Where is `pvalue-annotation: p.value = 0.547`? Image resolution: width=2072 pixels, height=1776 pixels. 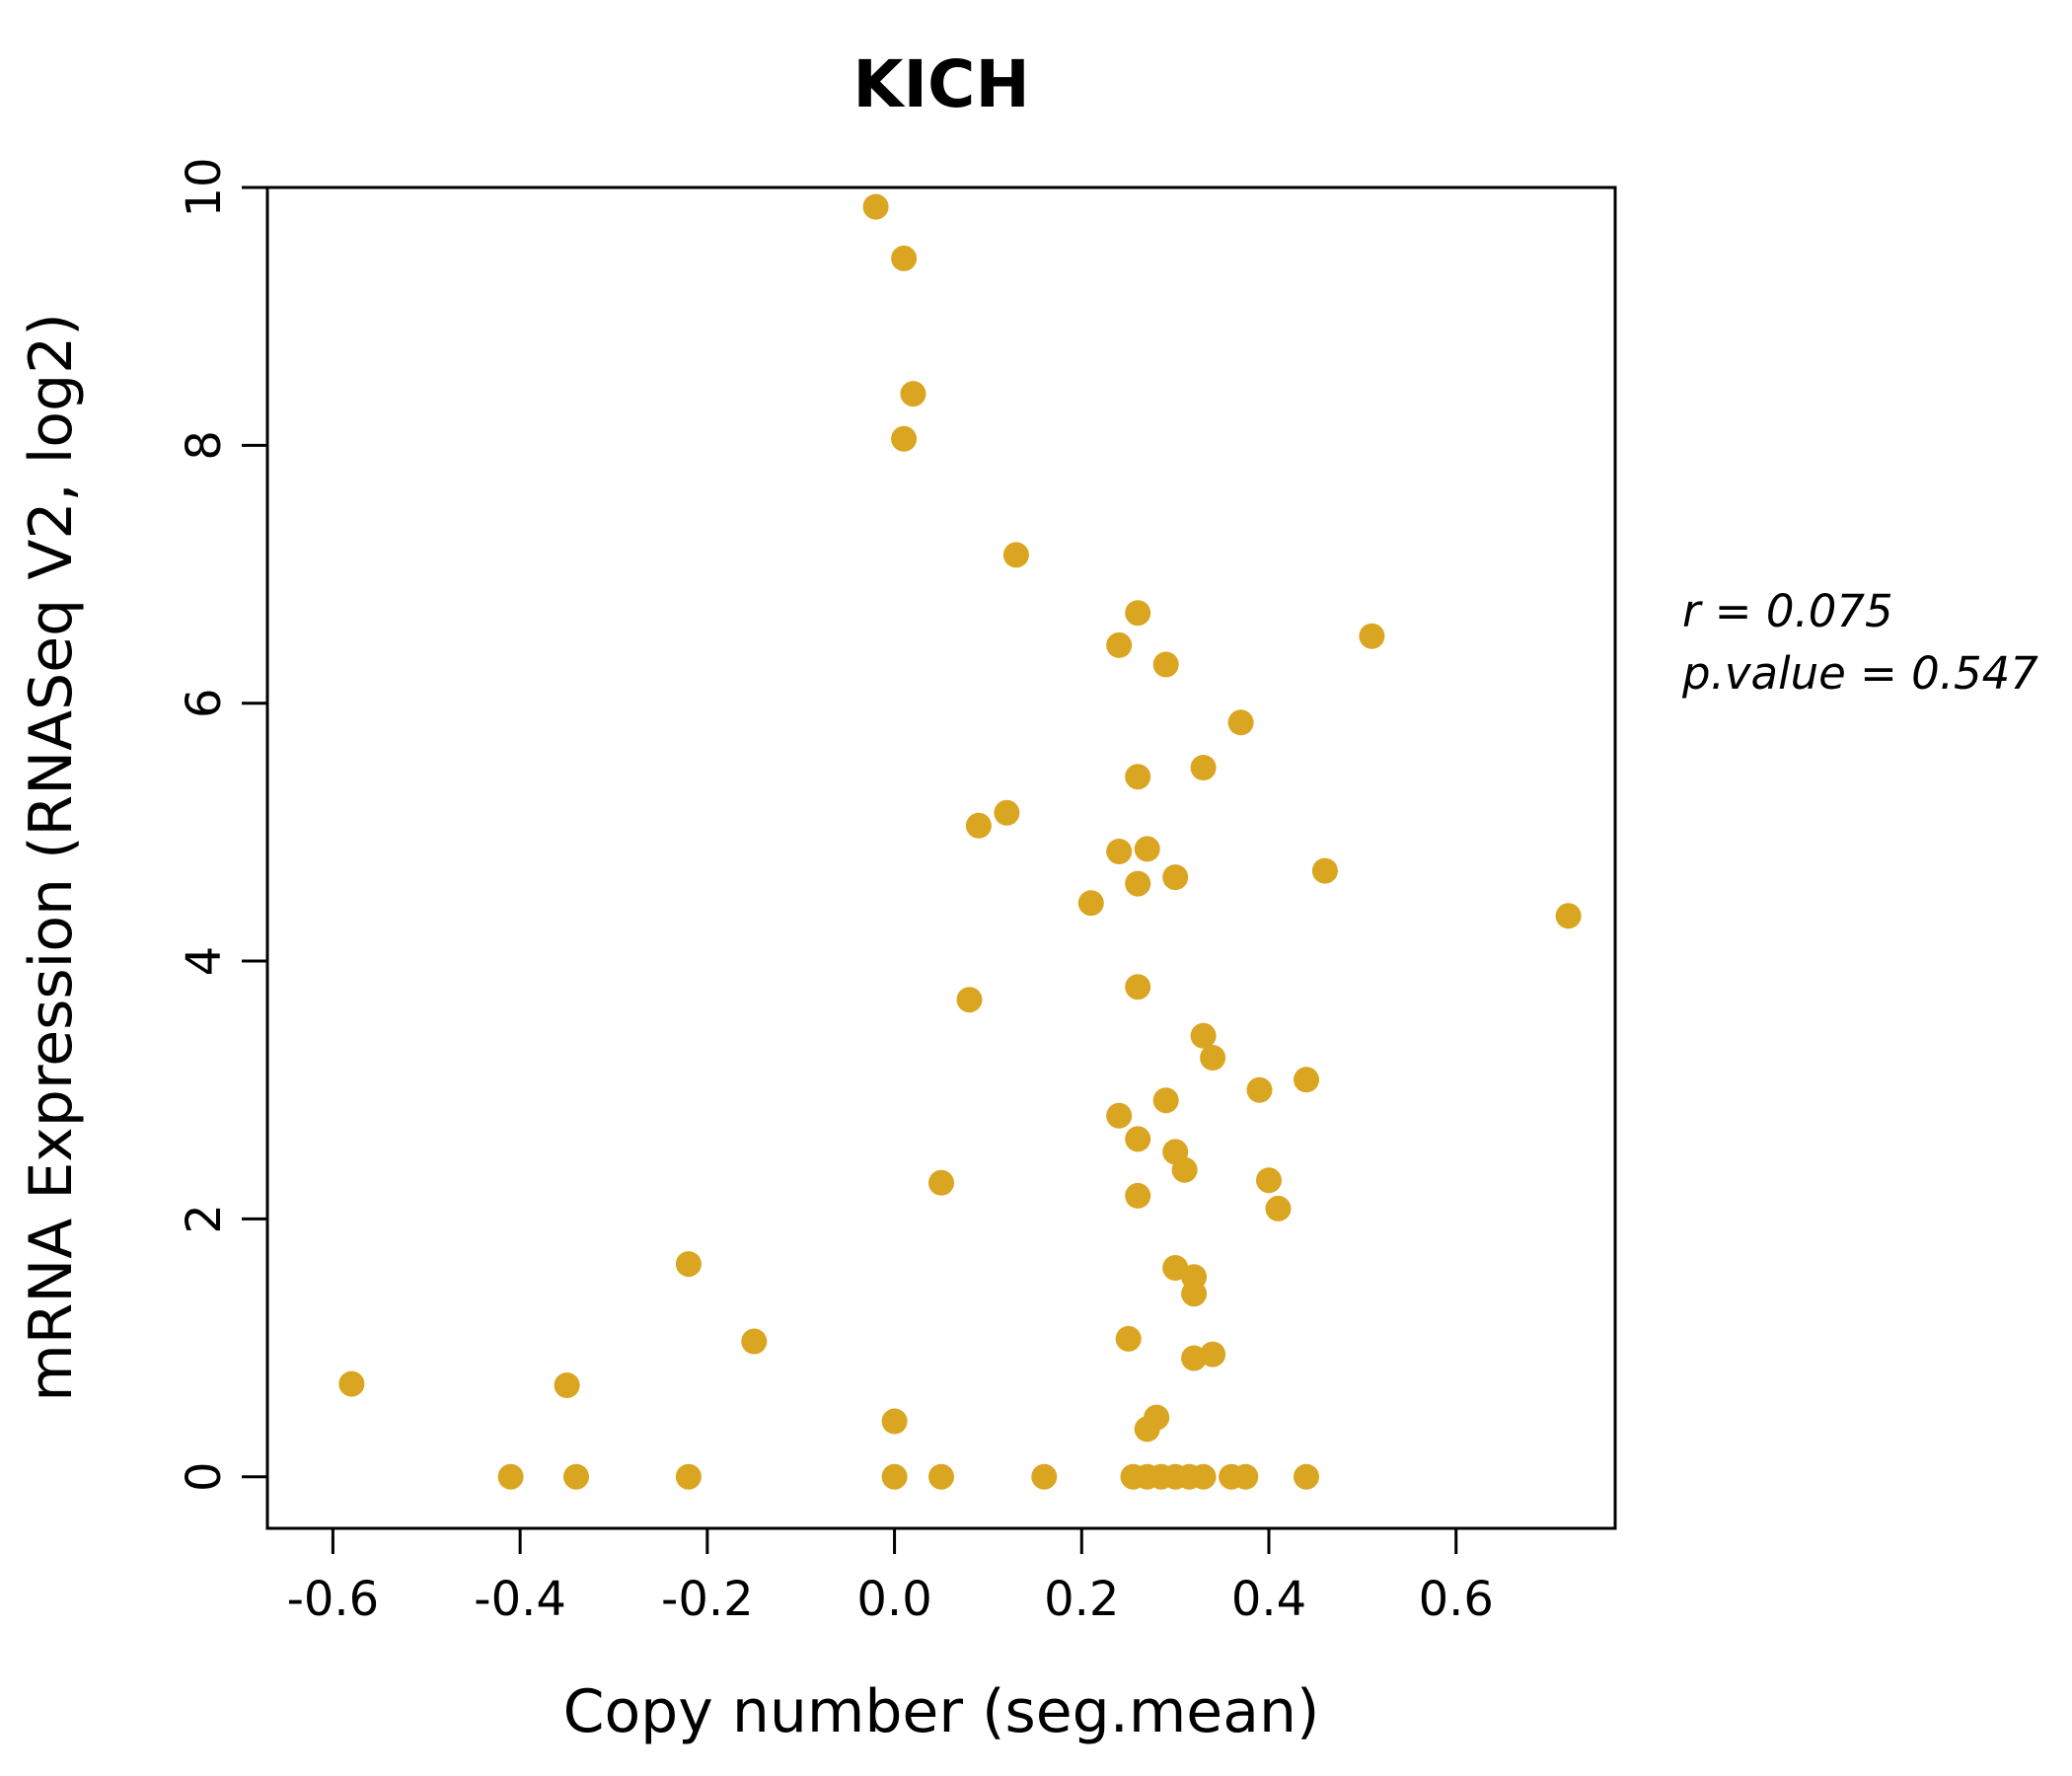
pvalue-annotation: p.value = 0.547 is located at coordinates (1860, 673).